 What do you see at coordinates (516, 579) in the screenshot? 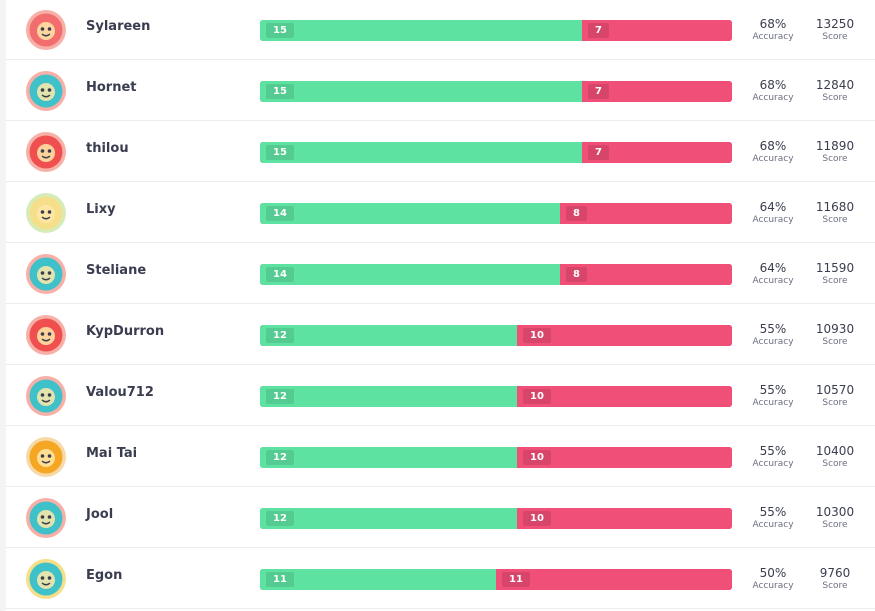
I see `wrong-count: 11` at bounding box center [516, 579].